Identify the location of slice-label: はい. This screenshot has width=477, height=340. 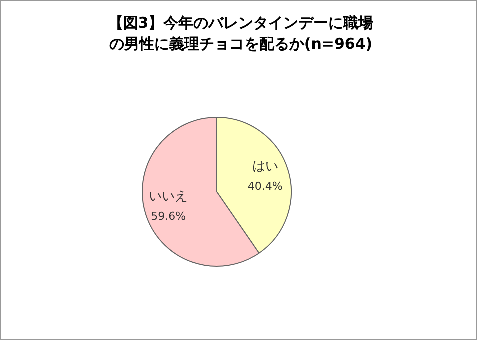
(265, 166).